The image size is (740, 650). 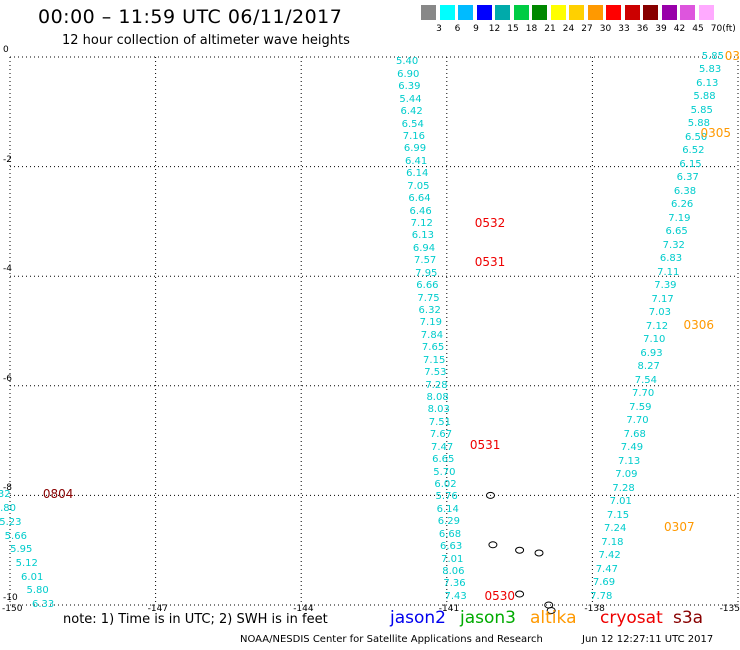 I want to click on wave-height-value: 7.95, so click(x=426, y=273).